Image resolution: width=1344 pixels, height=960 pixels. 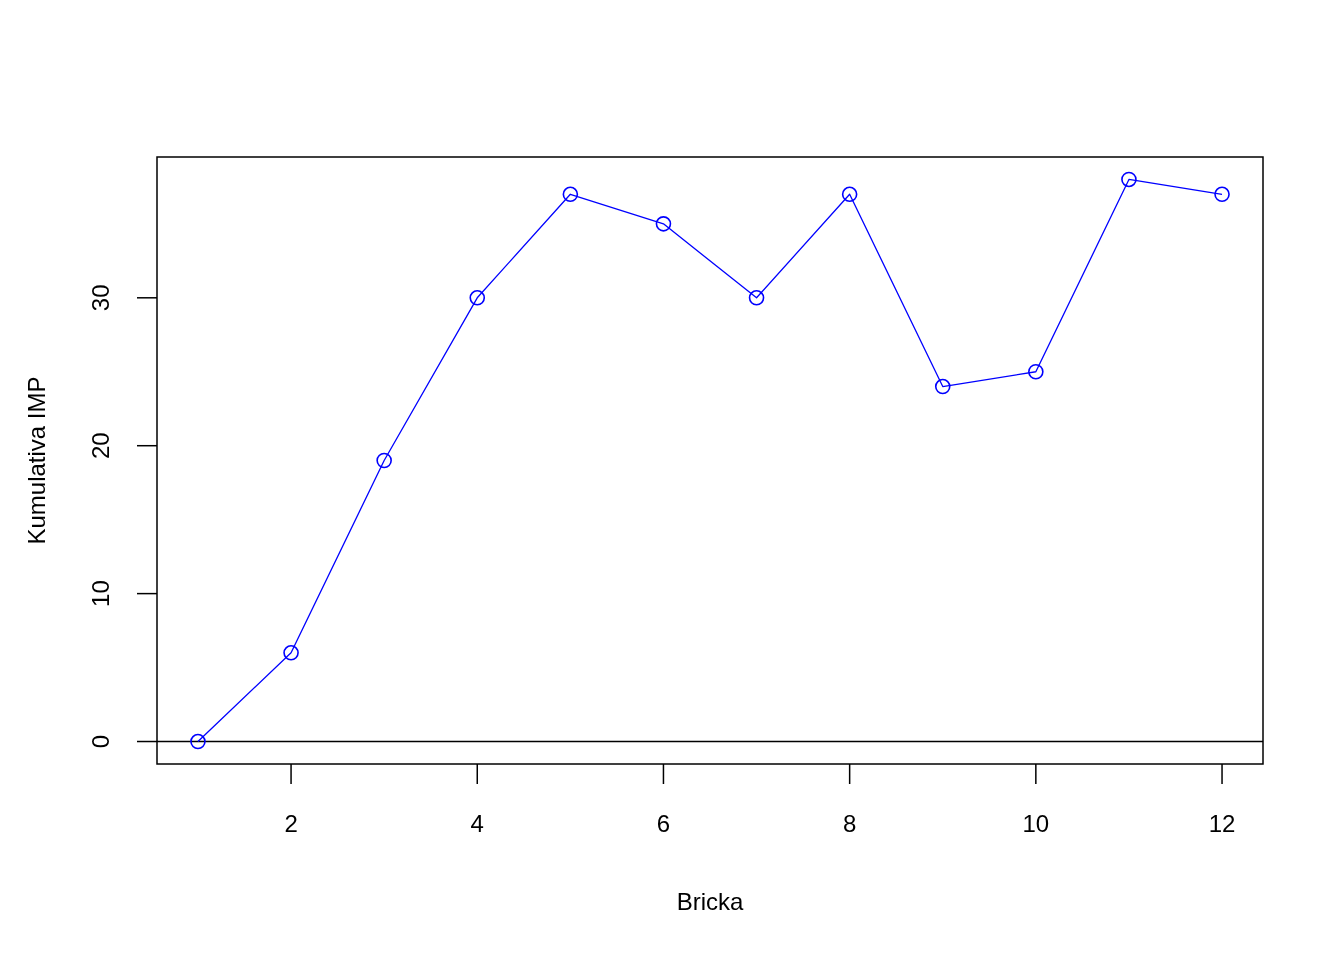 What do you see at coordinates (100, 593) in the screenshot?
I see `y-tick-label: 10` at bounding box center [100, 593].